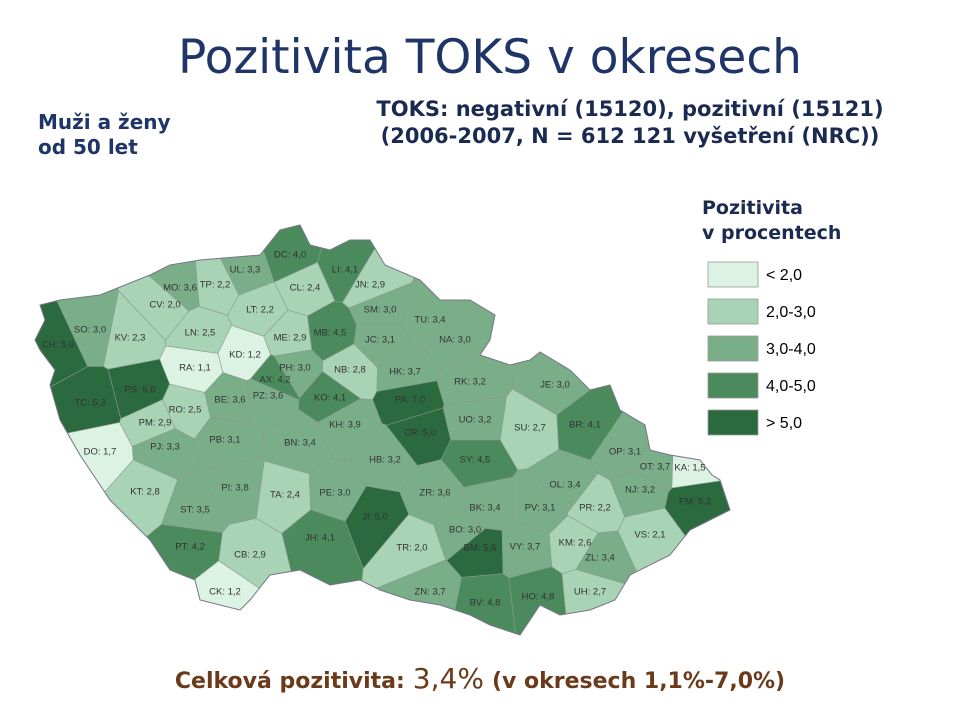 Image resolution: width=960 pixels, height=720 pixels. Describe the element at coordinates (334, 493) in the screenshot. I see `district-label: PE: 3,0` at that location.